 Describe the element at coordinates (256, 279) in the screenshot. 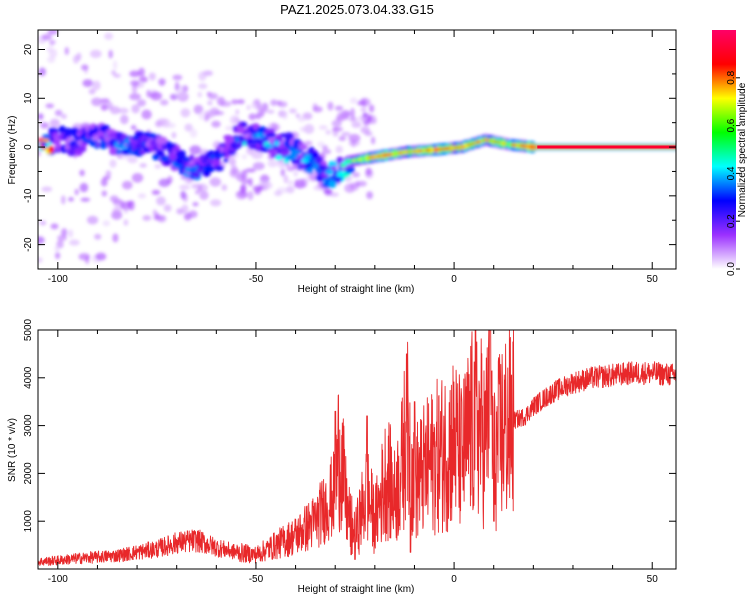

I see `spectrogram-x-tick-label: -50` at that location.